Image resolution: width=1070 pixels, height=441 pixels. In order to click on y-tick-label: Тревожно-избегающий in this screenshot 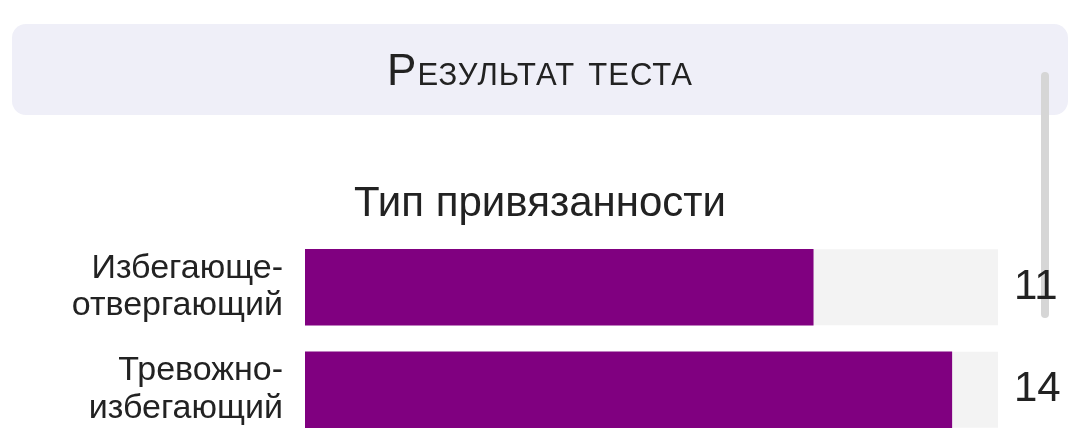, I will do `click(185, 387)`.